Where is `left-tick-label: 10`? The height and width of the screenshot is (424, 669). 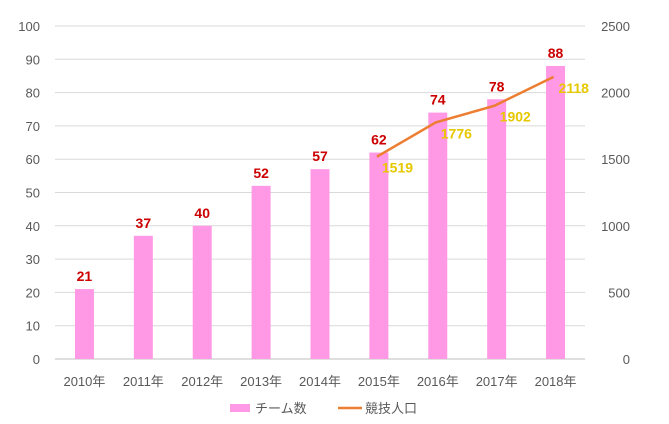 left-tick-label: 10 is located at coordinates (33, 326).